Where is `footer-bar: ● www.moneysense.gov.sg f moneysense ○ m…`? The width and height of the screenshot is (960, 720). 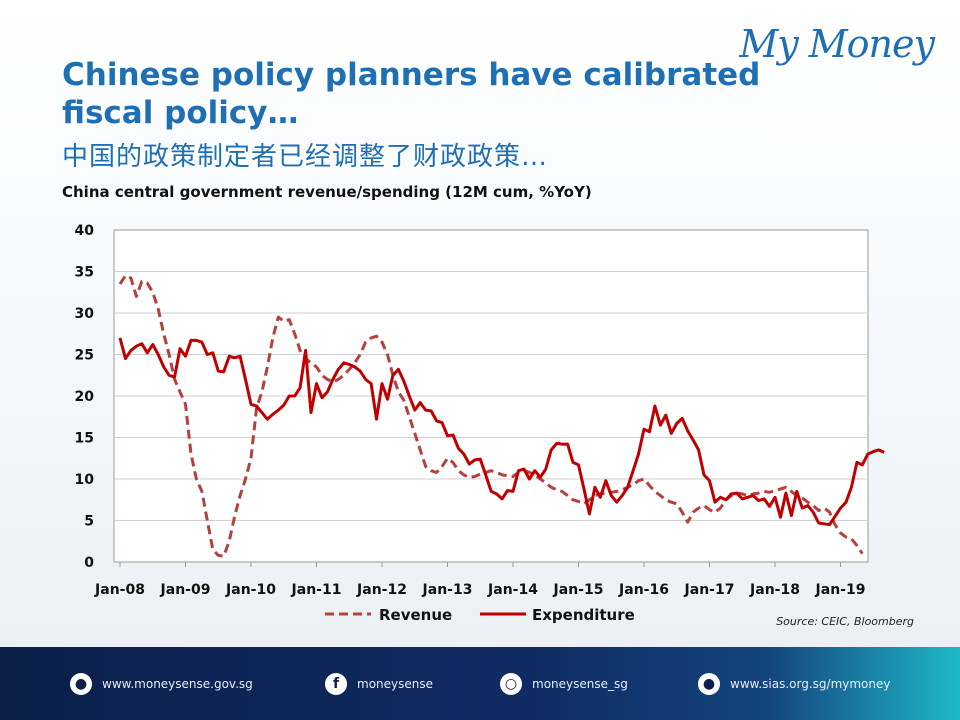 footer-bar: ● www.moneysense.gov.sg f moneysense ○ m… is located at coordinates (480, 683).